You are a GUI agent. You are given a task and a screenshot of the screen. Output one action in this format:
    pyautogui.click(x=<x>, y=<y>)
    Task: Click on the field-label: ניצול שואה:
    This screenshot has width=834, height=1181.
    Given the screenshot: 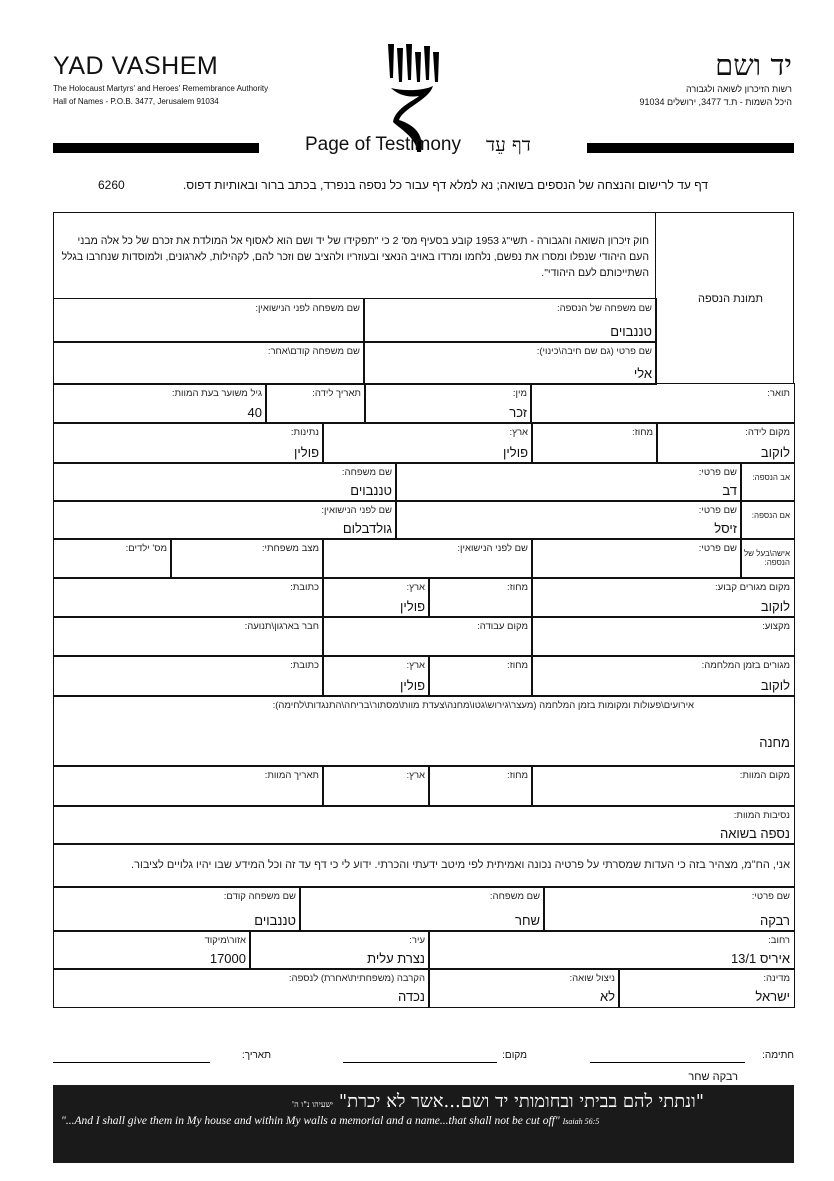 What is the action you would take?
    pyautogui.click(x=592, y=978)
    